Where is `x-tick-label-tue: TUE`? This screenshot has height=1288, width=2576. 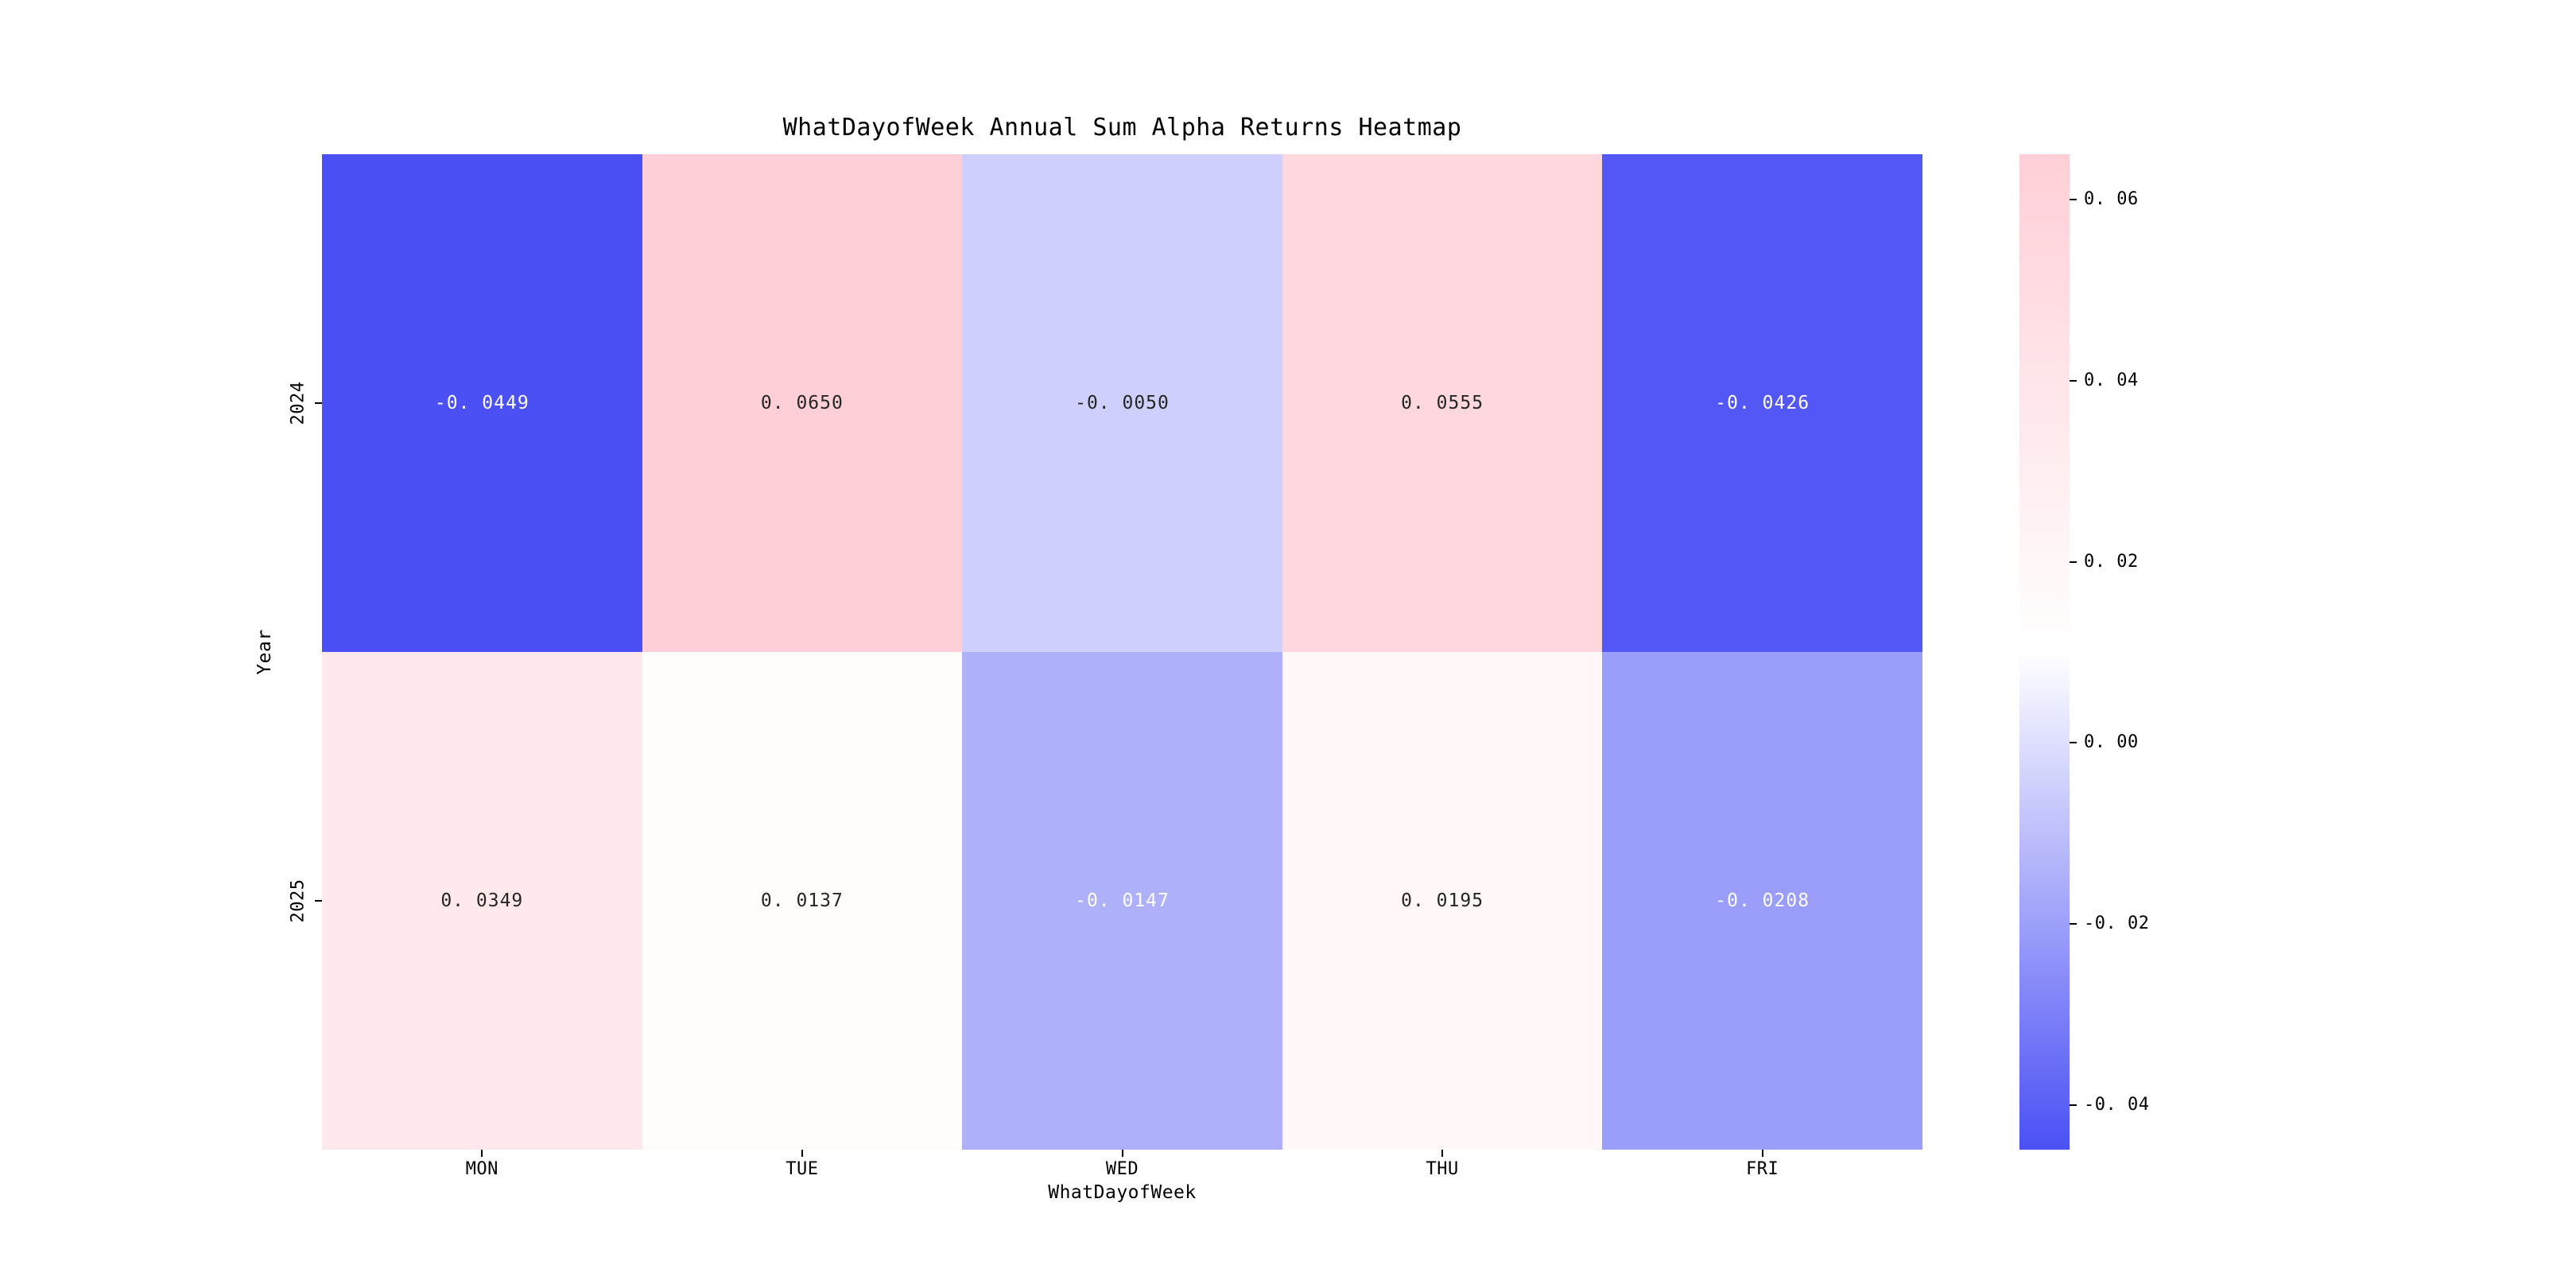
x-tick-label-tue: TUE is located at coordinates (803, 1169).